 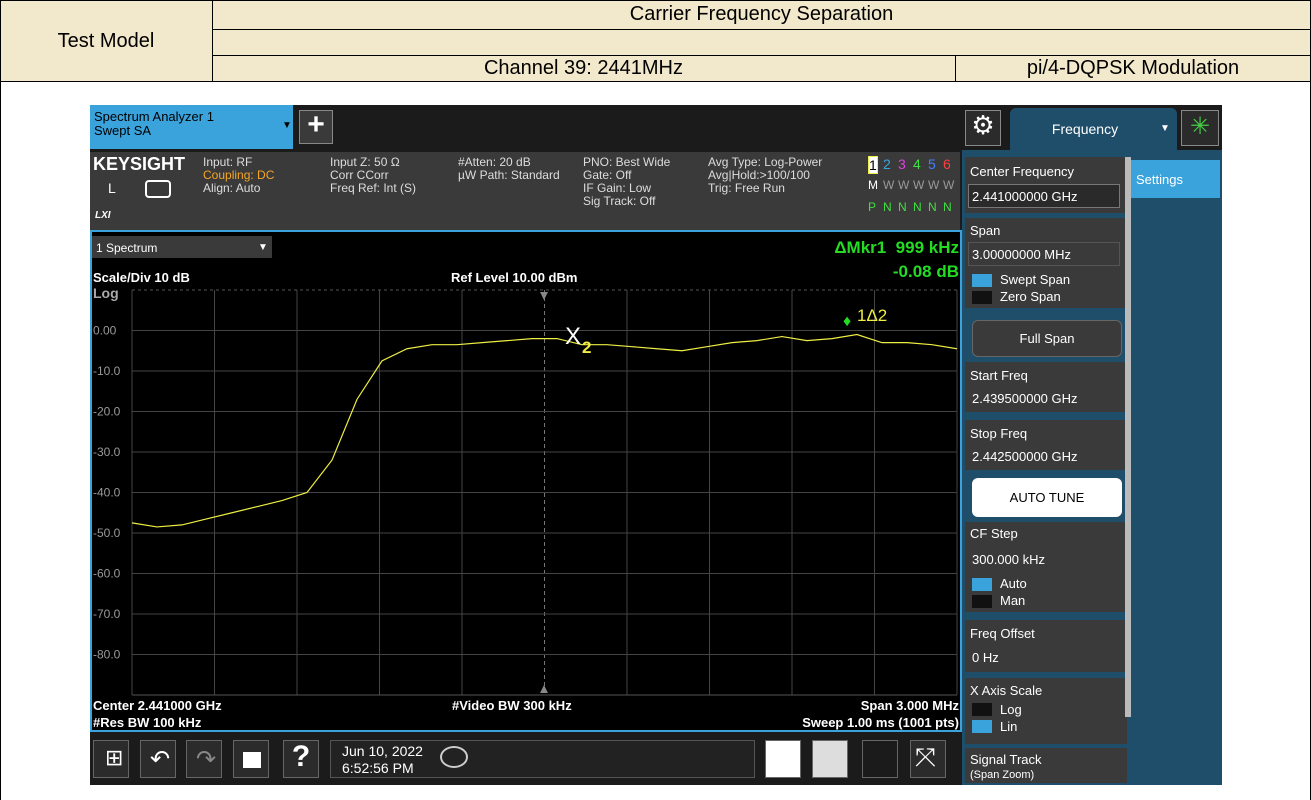 I want to click on key-label: X Axis Scale, so click(x=1006, y=690).